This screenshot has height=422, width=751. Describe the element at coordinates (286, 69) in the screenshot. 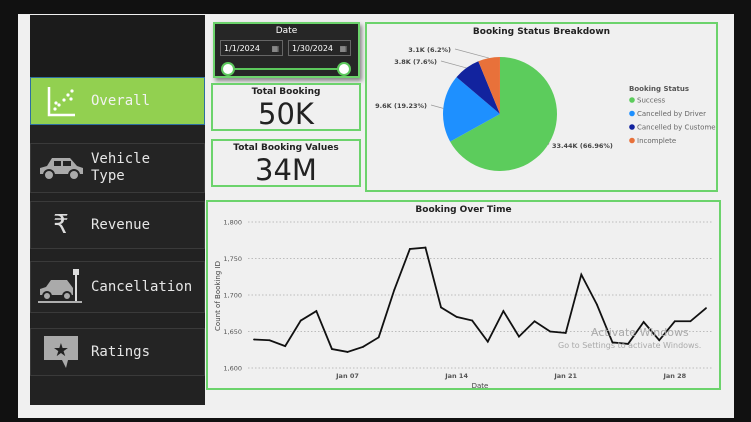

I see `date-range-track` at that location.